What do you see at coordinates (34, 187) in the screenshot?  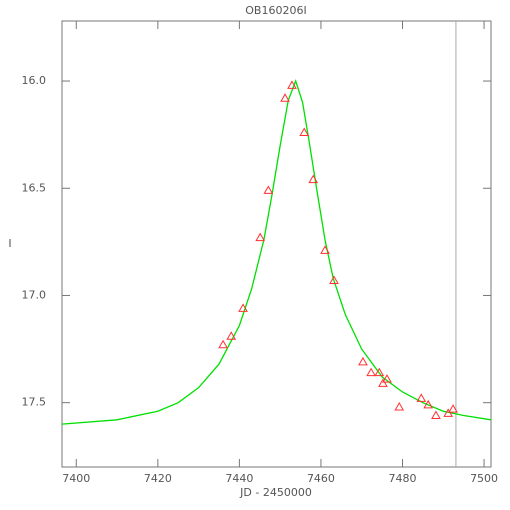 I see `y-tick-label: 16.5` at bounding box center [34, 187].